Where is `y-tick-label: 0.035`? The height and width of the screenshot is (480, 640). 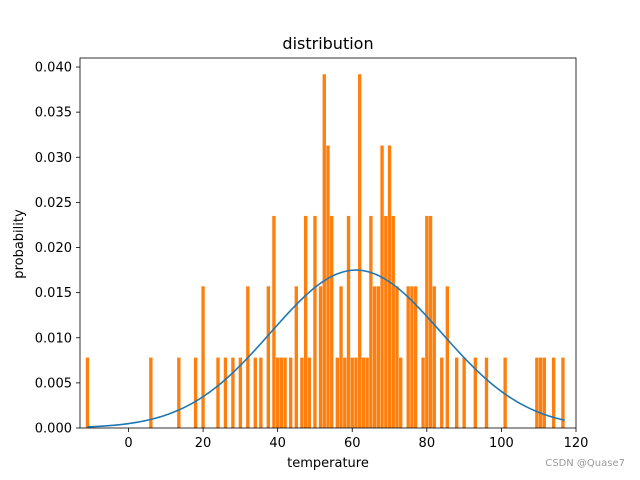 y-tick-label: 0.035 is located at coordinates (53, 113).